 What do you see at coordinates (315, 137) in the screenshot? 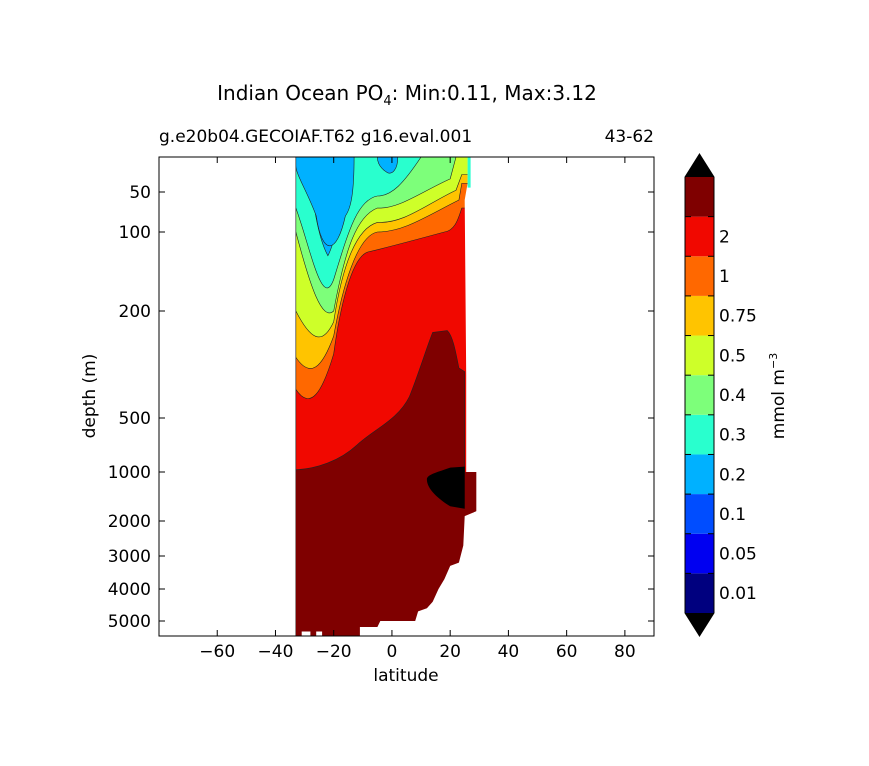
I see `case-label: g.e20b04.GECOIAF.T62 g16.eval.001` at bounding box center [315, 137].